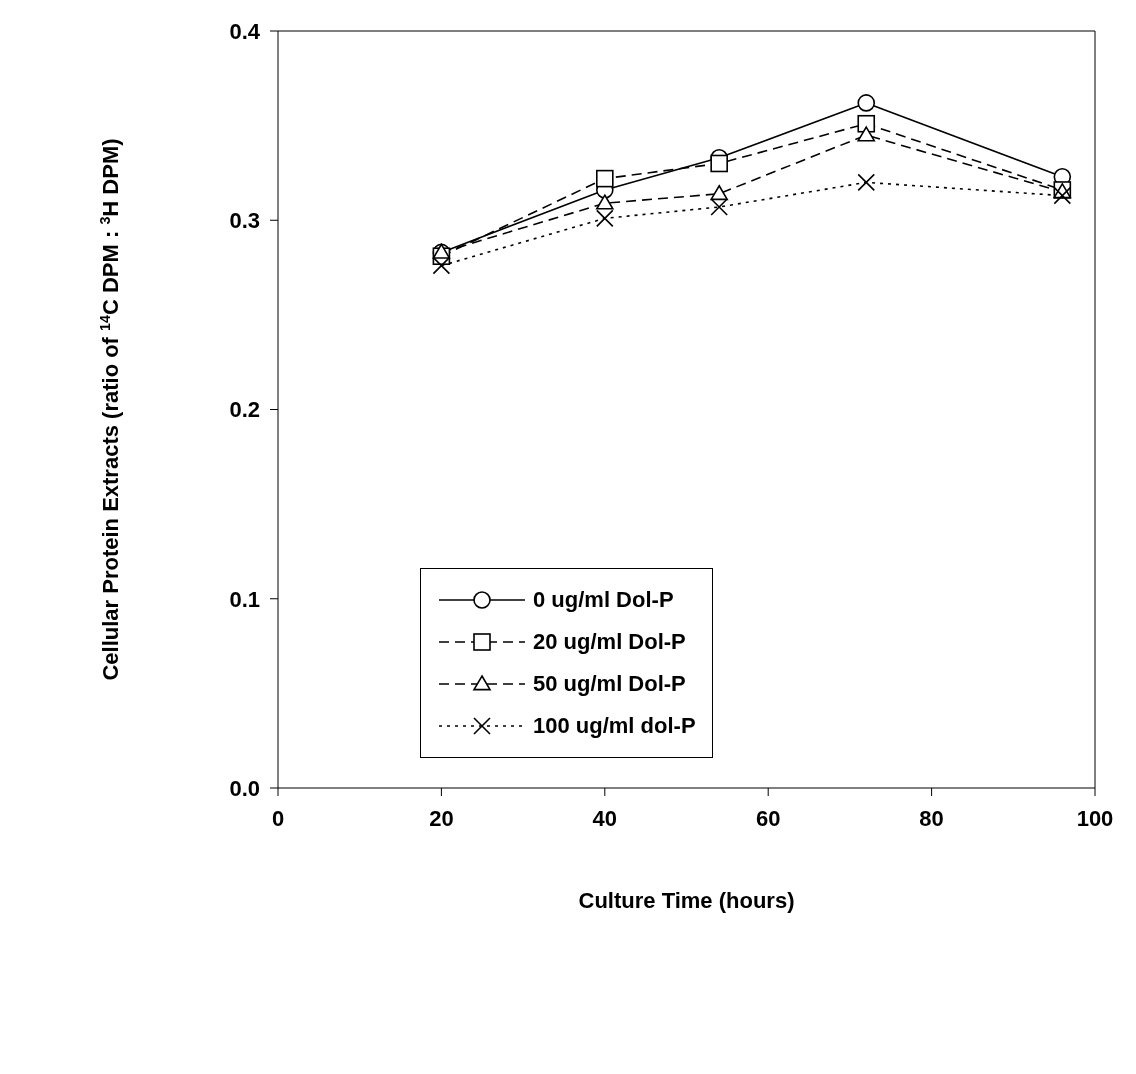  Describe the element at coordinates (603, 600) in the screenshot. I see `legend-label: 0 ug/ml Dol-P` at that location.